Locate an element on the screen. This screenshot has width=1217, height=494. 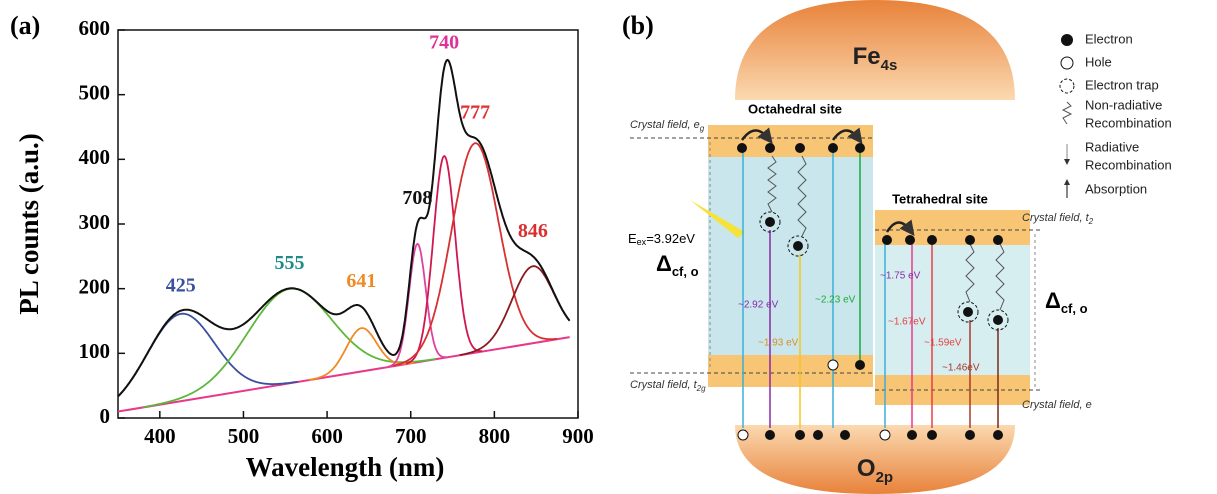
cf-text: Crystal field, e is located at coordinates (665, 125).